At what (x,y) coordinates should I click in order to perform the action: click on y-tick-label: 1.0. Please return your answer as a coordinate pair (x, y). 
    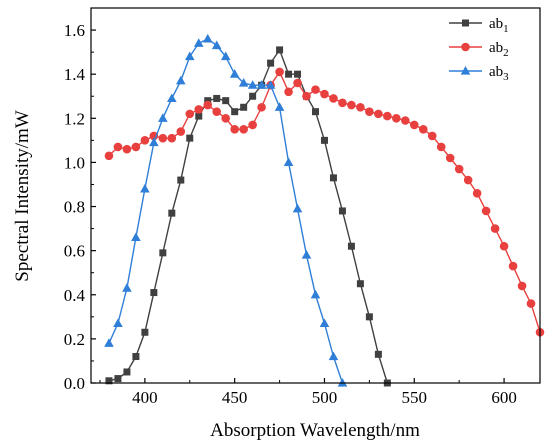
    Looking at the image, I should click on (74, 162).